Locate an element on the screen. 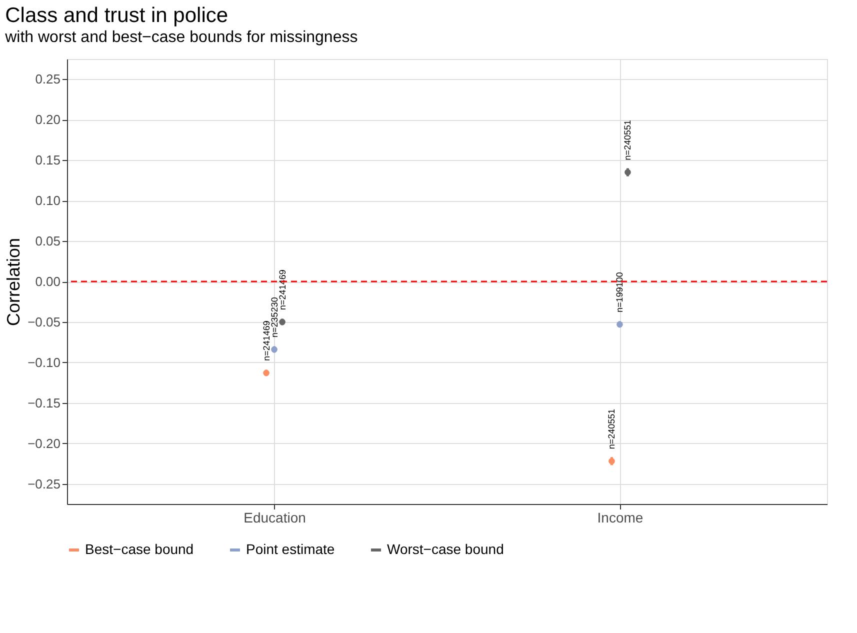  y-tick-label: −0.10 is located at coordinates (44, 362).